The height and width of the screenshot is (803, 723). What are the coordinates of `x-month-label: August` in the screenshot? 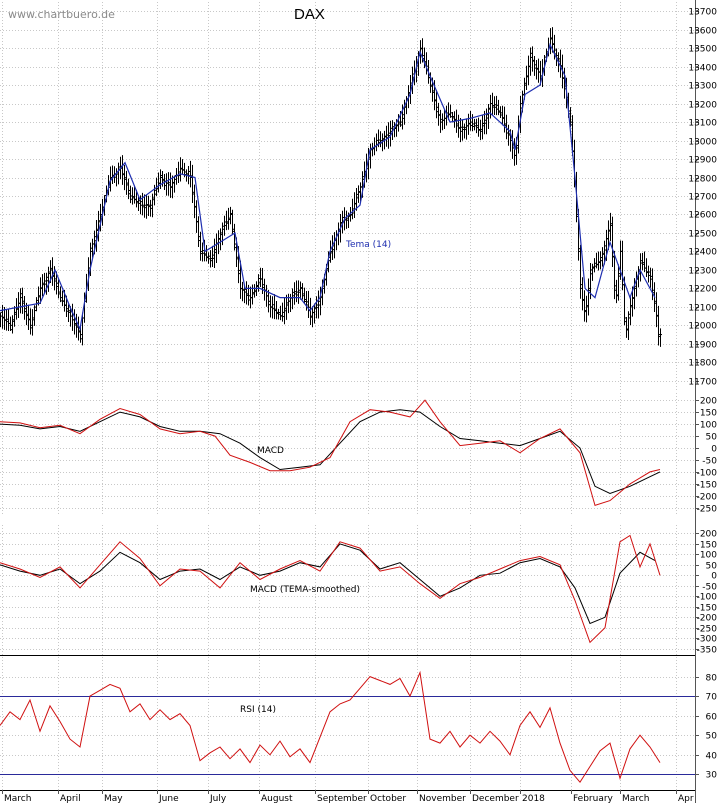 It's located at (277, 798).